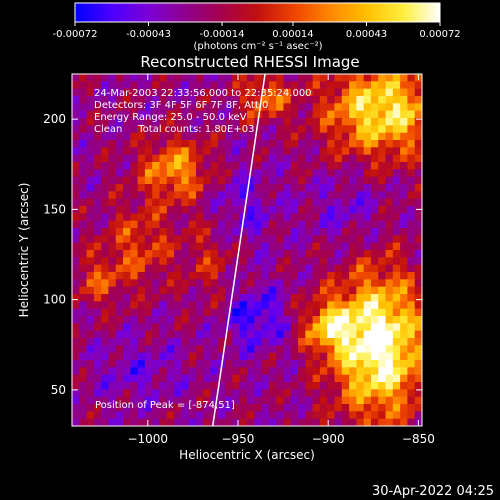 The width and height of the screenshot is (500, 500). I want to click on x-tick-label: −900, so click(328, 439).